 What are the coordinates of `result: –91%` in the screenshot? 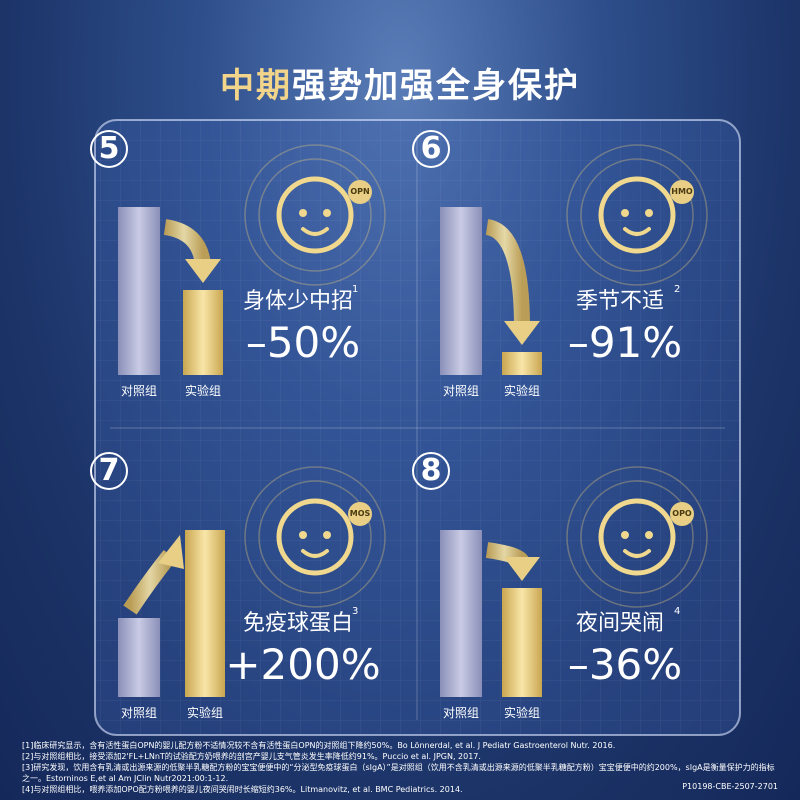 It's located at (625, 342).